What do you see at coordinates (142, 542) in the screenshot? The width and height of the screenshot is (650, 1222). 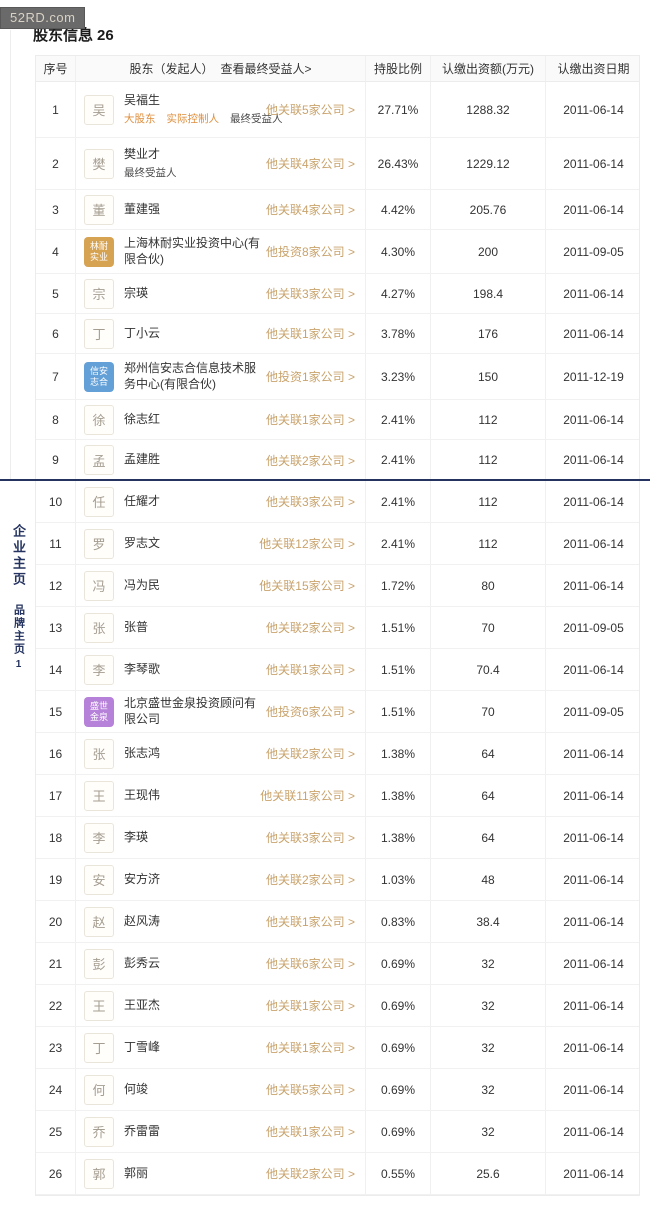 I see `shareholder-name: 罗志文` at bounding box center [142, 542].